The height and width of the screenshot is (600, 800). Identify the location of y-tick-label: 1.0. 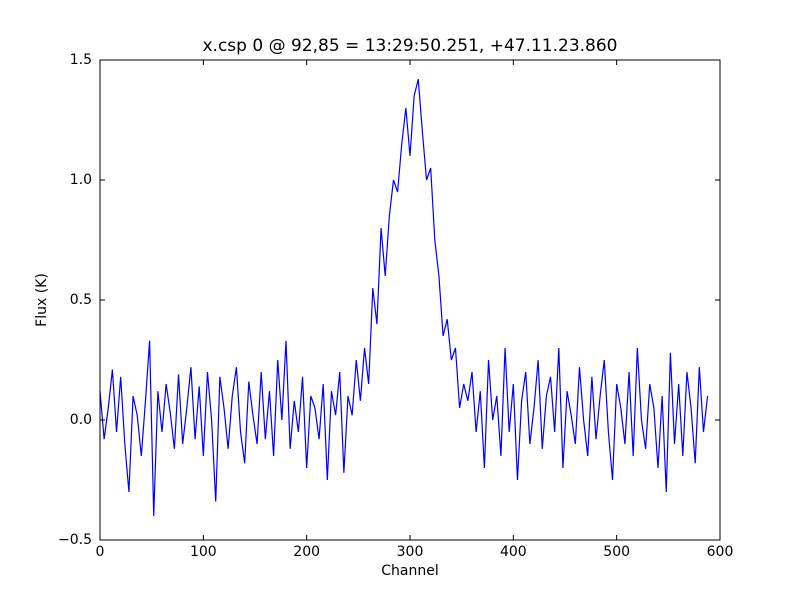
(81, 180).